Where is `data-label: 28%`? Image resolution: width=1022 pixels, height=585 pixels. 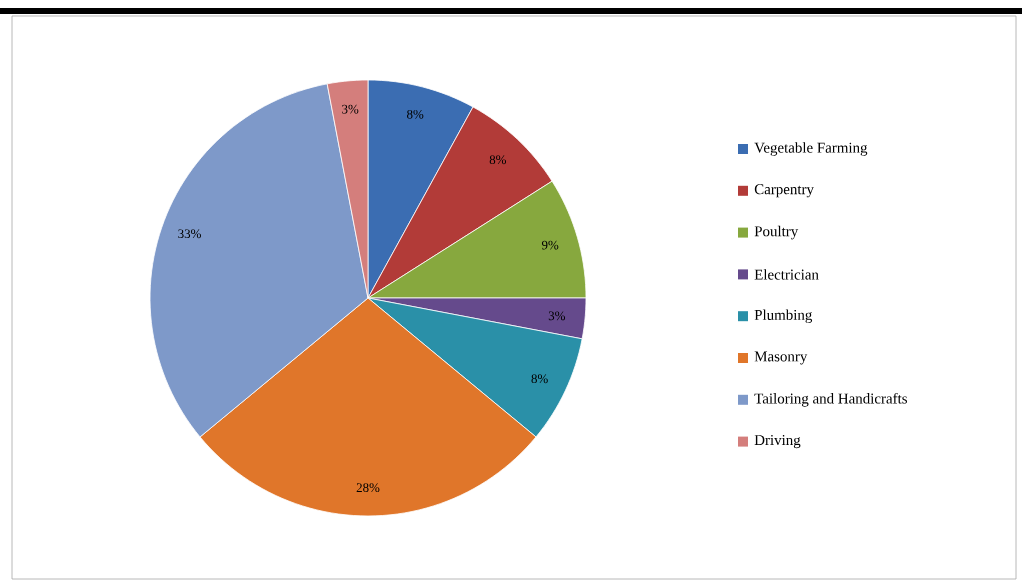 data-label: 28% is located at coordinates (368, 488).